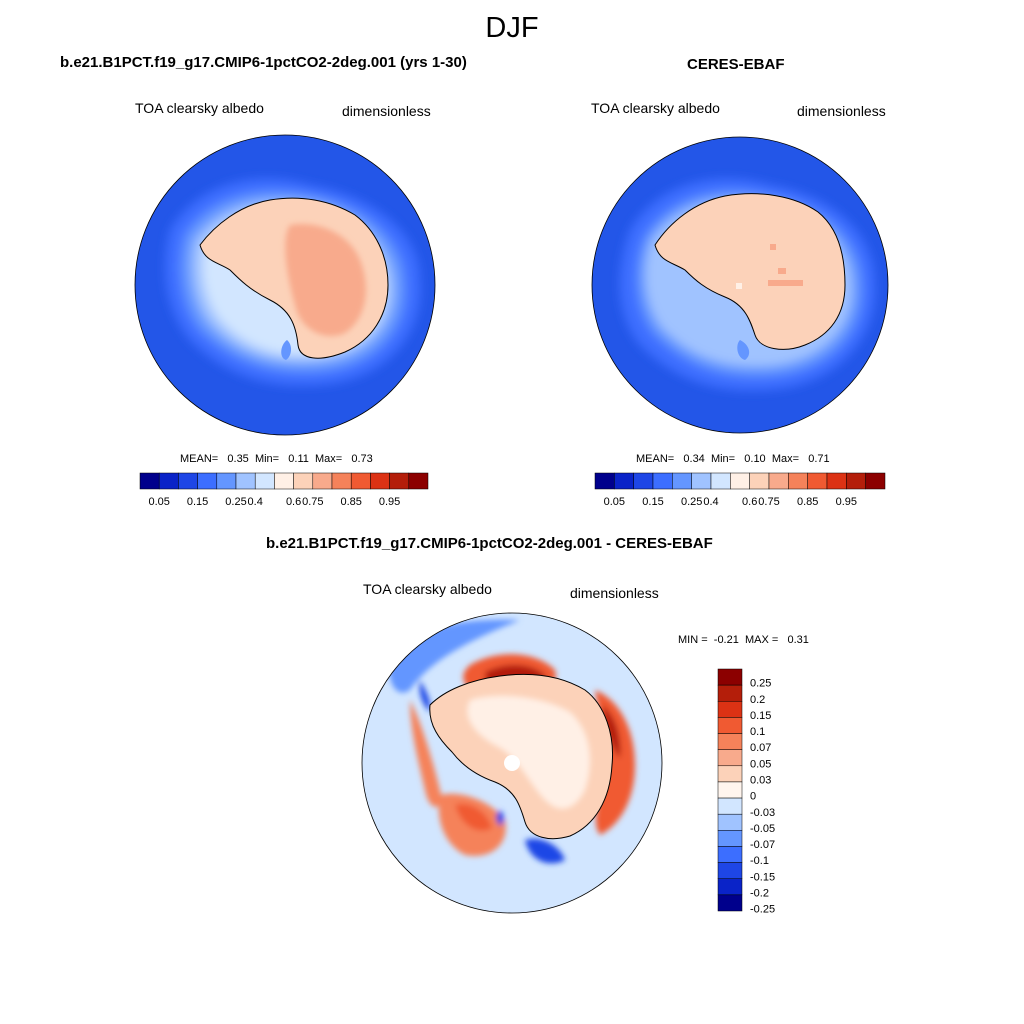  Describe the element at coordinates (655, 108) in the screenshot. I see `panel-obs-variable: TOA clearsky albedo` at that location.